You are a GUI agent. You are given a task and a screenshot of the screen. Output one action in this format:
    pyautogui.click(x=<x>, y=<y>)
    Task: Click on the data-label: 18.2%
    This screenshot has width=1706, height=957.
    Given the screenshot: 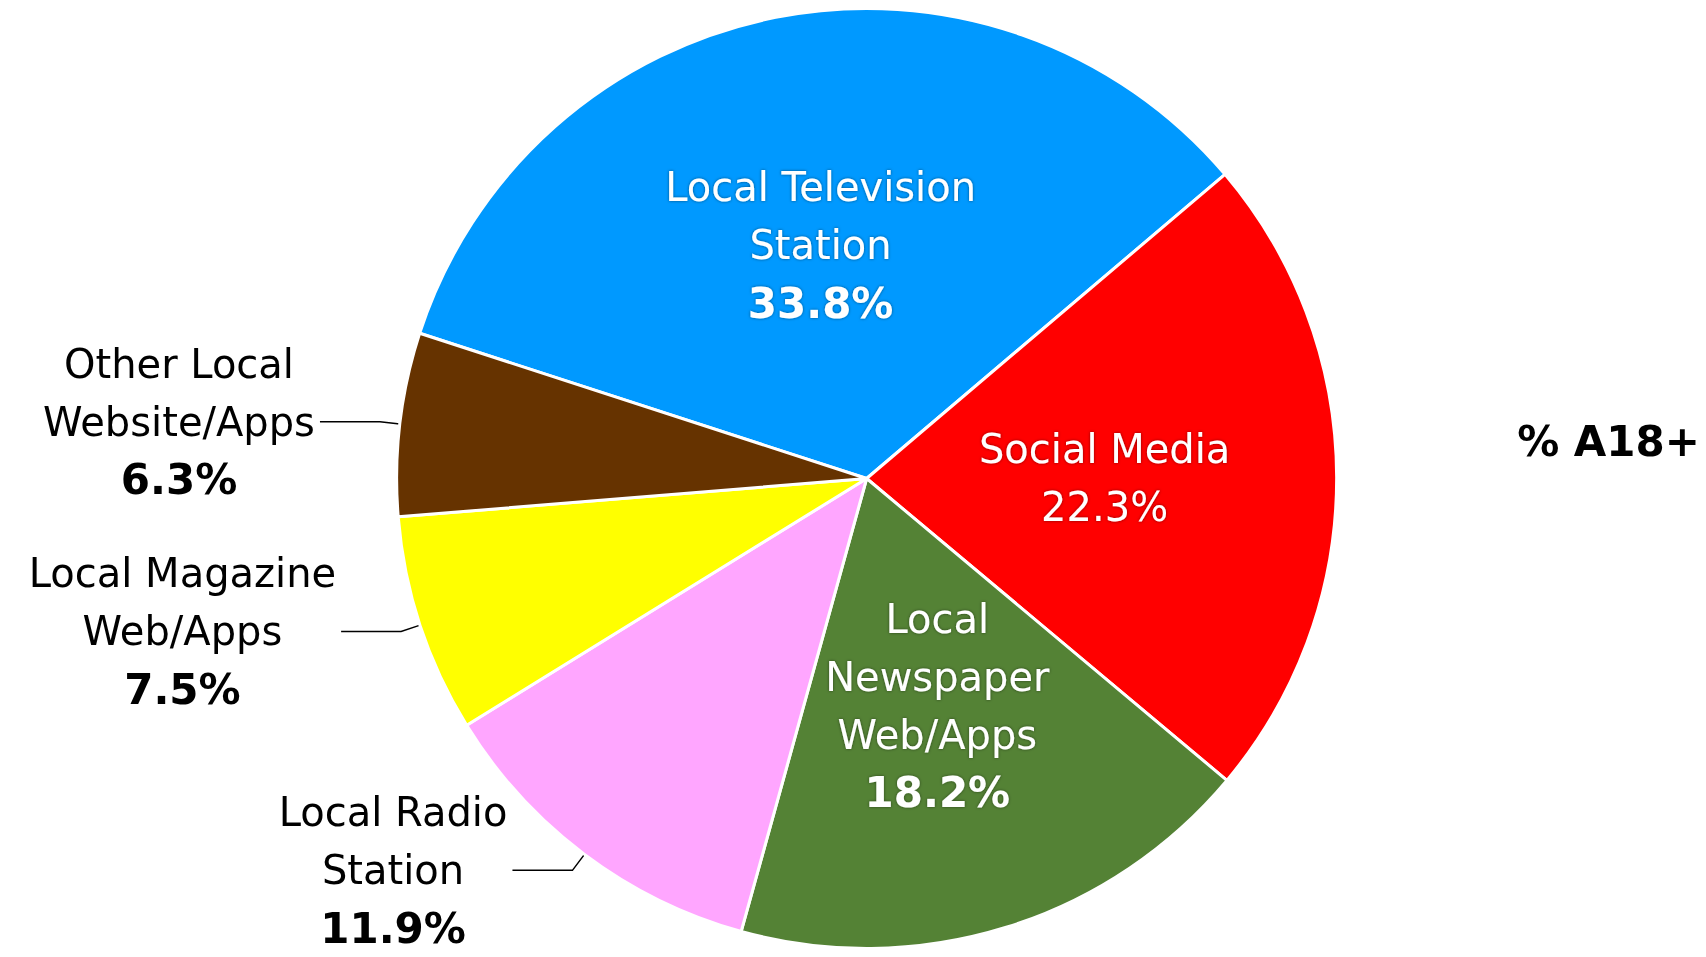 What is the action you would take?
    pyautogui.click(x=937, y=793)
    